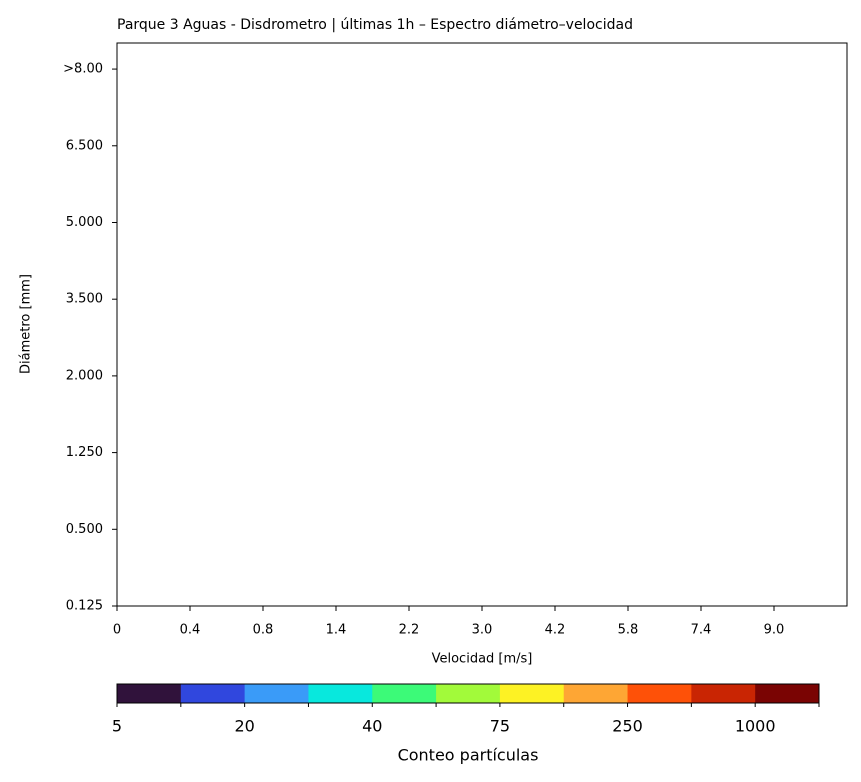 The height and width of the screenshot is (782, 861). I want to click on colorbar-frame, so click(468, 693).